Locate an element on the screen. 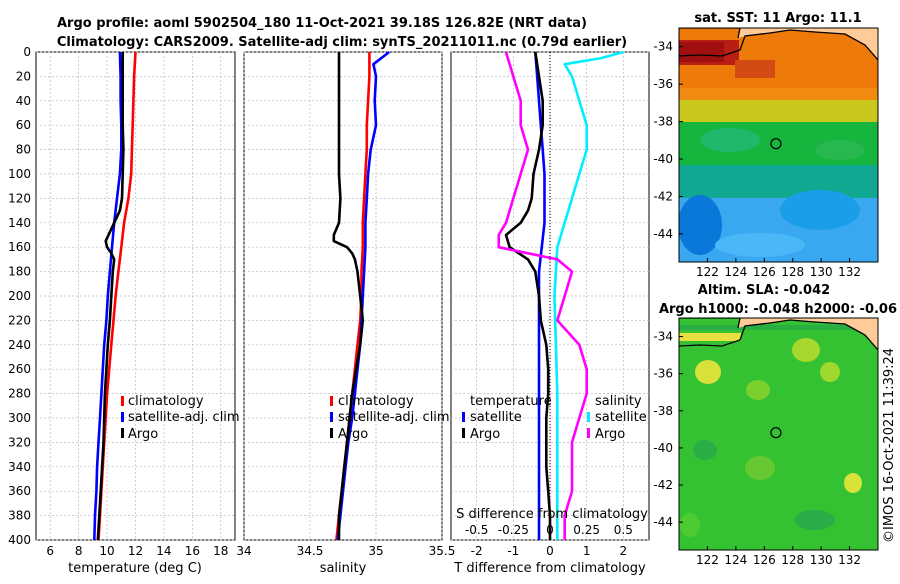  salinity-xlabel: salinity is located at coordinates (343, 568).